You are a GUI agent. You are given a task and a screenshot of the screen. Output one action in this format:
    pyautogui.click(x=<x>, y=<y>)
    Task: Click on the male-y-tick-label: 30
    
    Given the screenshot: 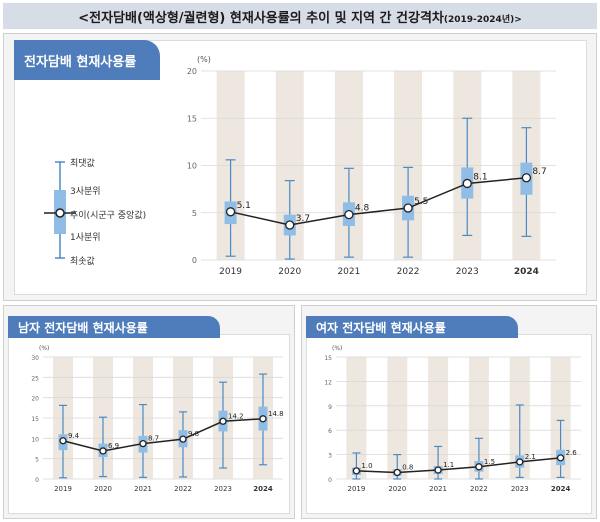 What is the action you would take?
    pyautogui.click(x=35, y=358)
    